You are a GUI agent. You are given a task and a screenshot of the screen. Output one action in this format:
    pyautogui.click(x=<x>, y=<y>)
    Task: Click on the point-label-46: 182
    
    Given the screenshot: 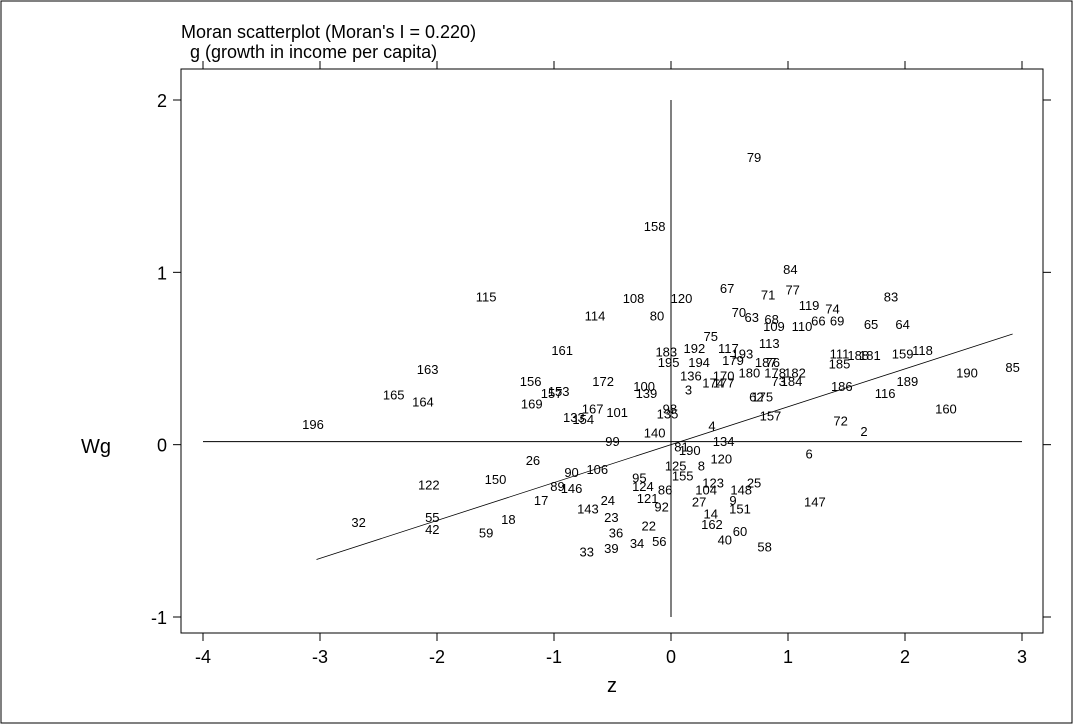 What is the action you would take?
    pyautogui.click(x=795, y=372)
    